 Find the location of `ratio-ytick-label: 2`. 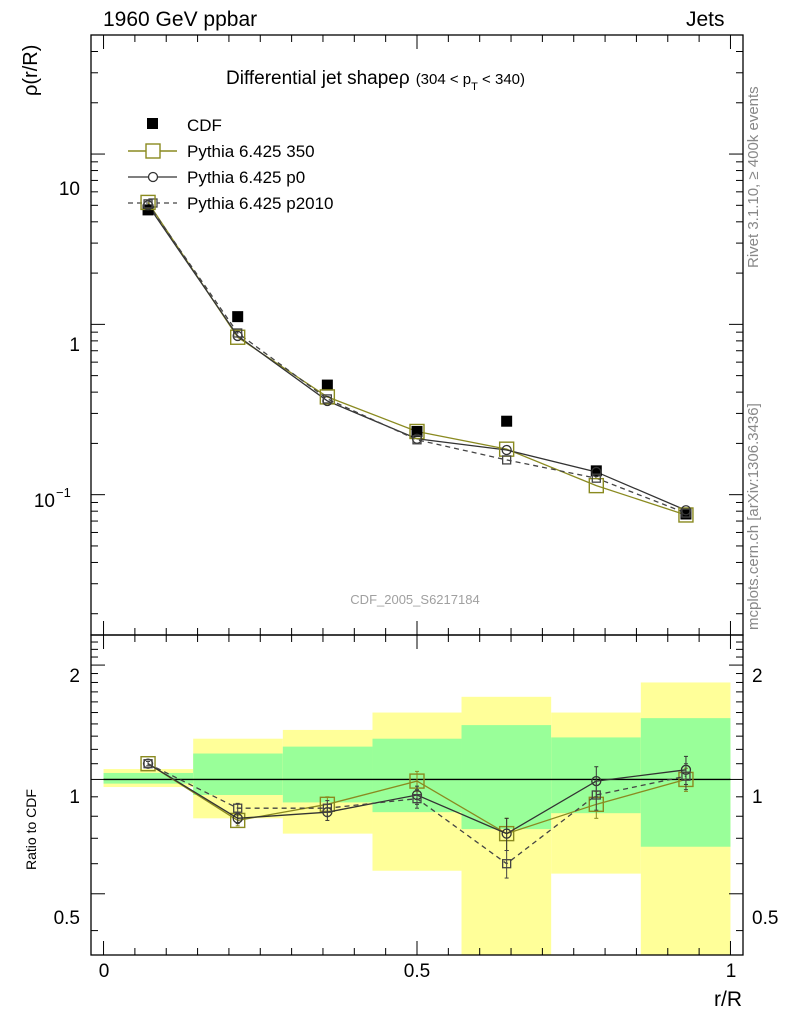

ratio-ytick-label: 2 is located at coordinates (74, 676).